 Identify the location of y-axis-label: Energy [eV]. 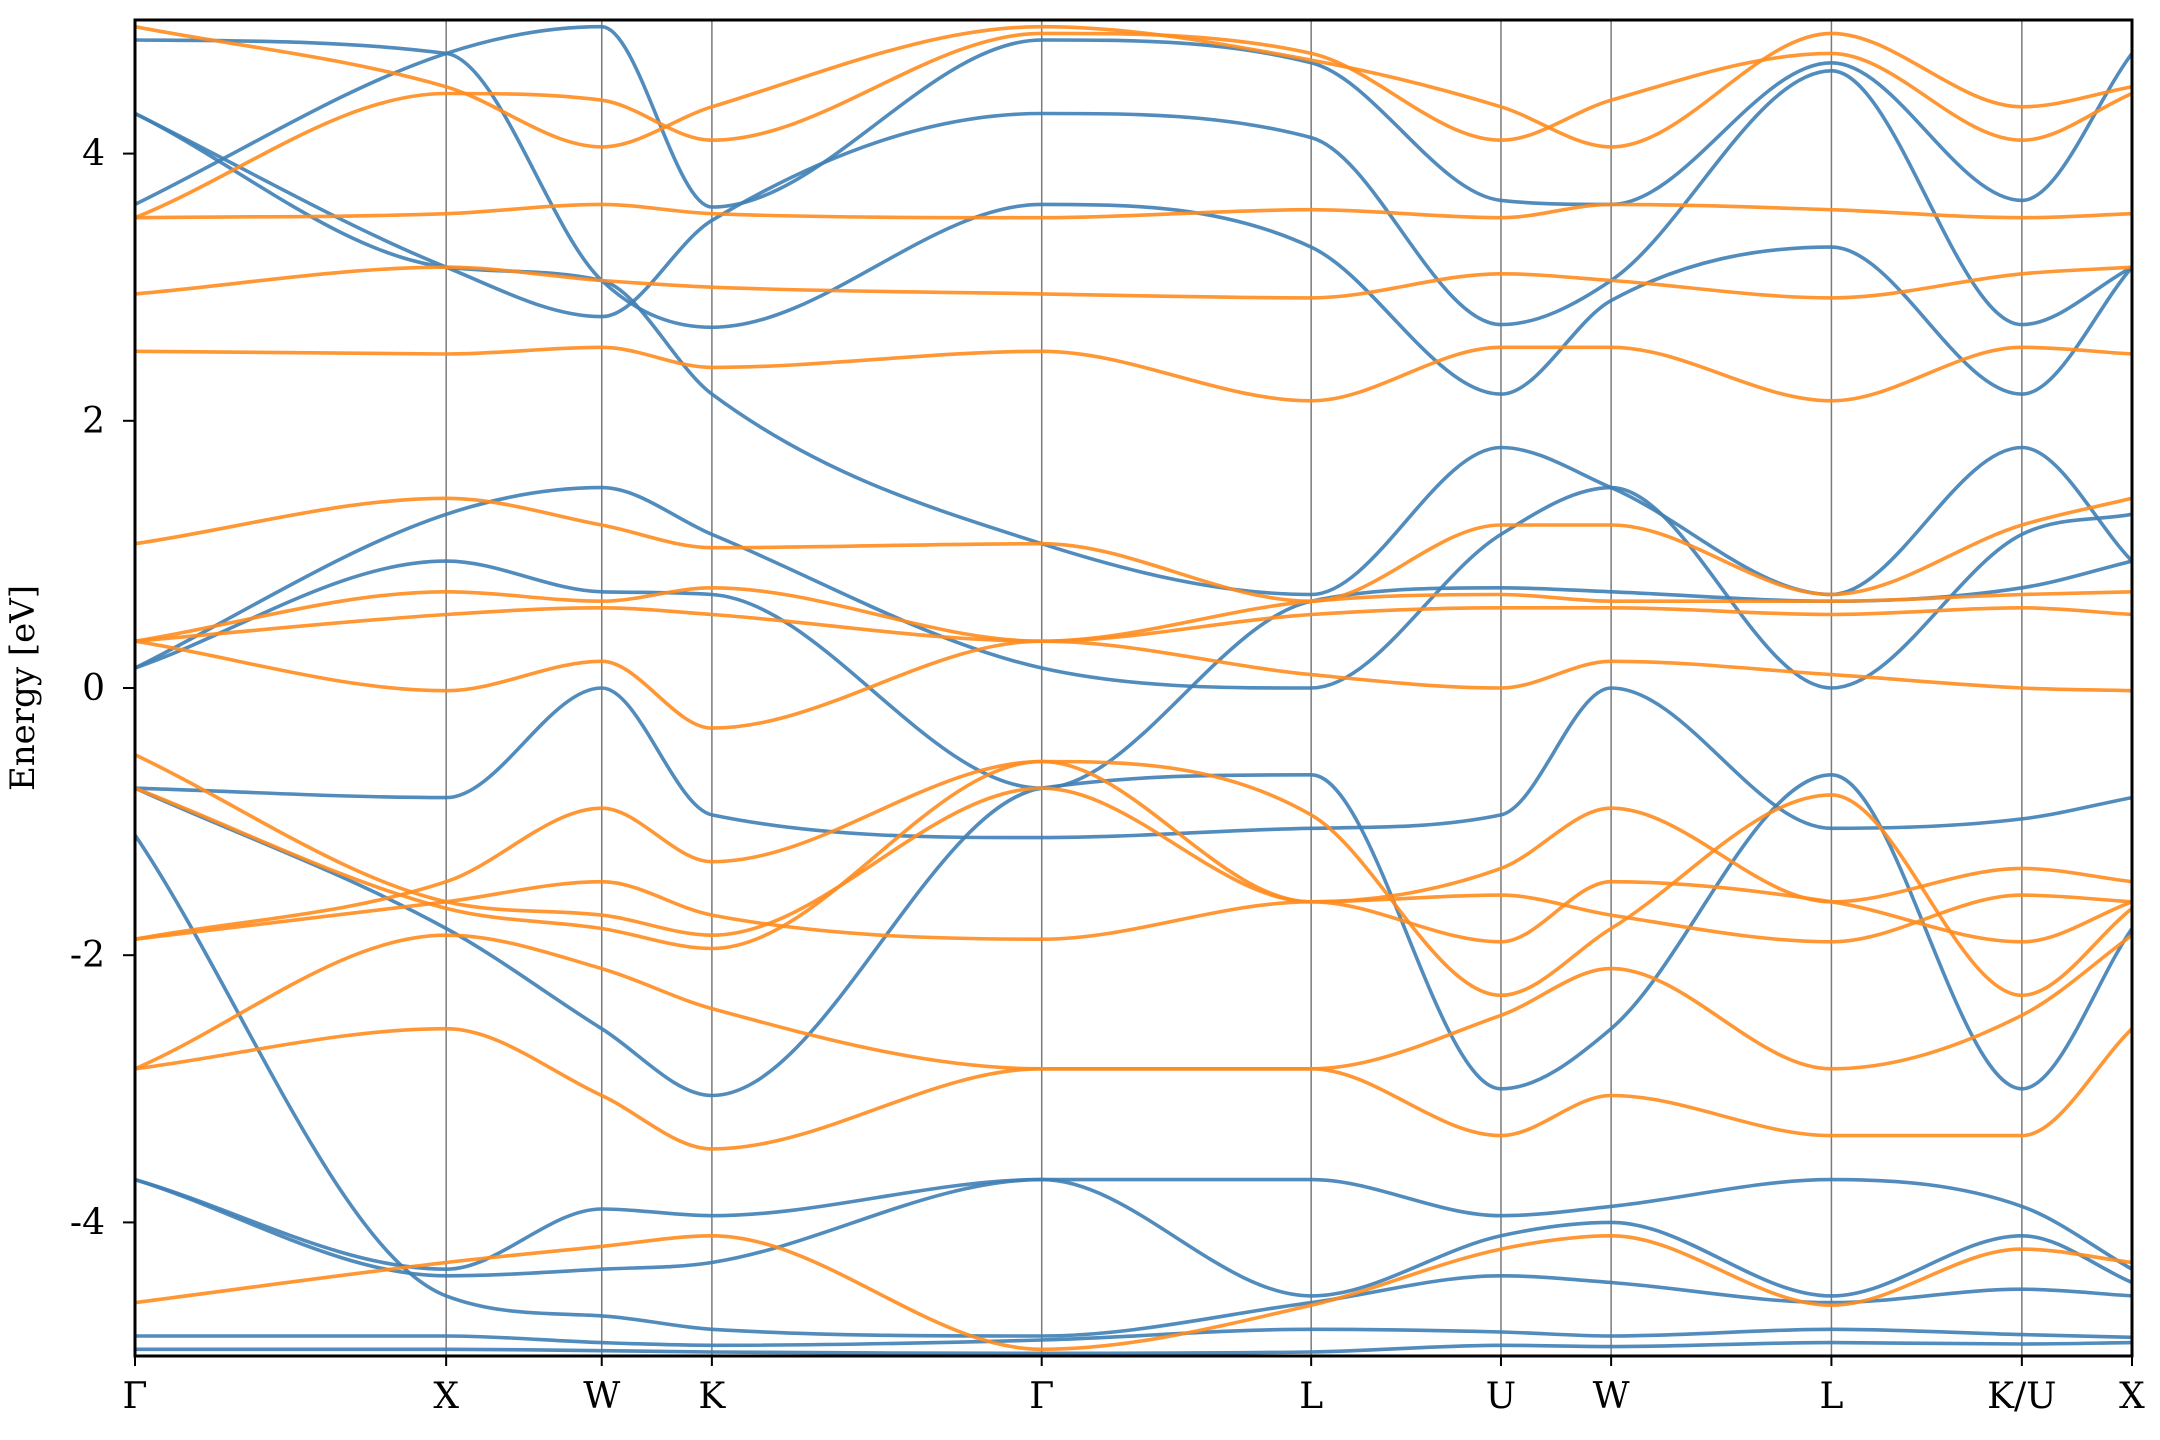
(23, 688).